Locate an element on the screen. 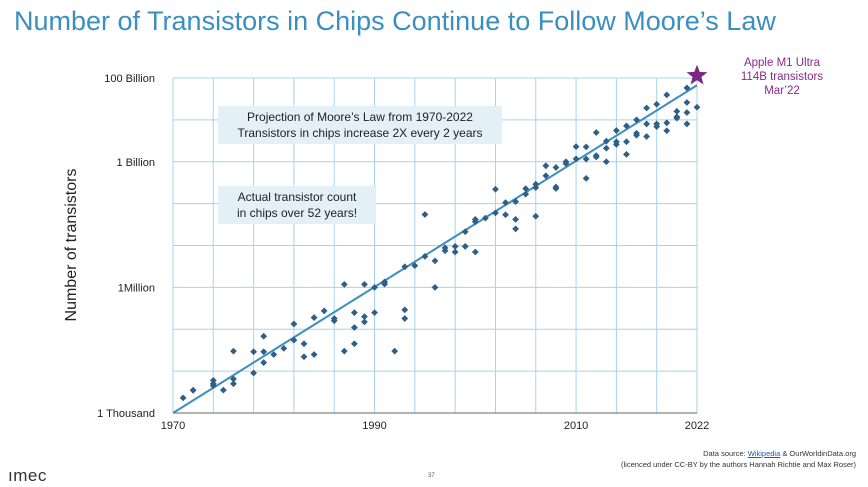 The height and width of the screenshot is (487, 868). x-tick-label: 1990 is located at coordinates (374, 426).